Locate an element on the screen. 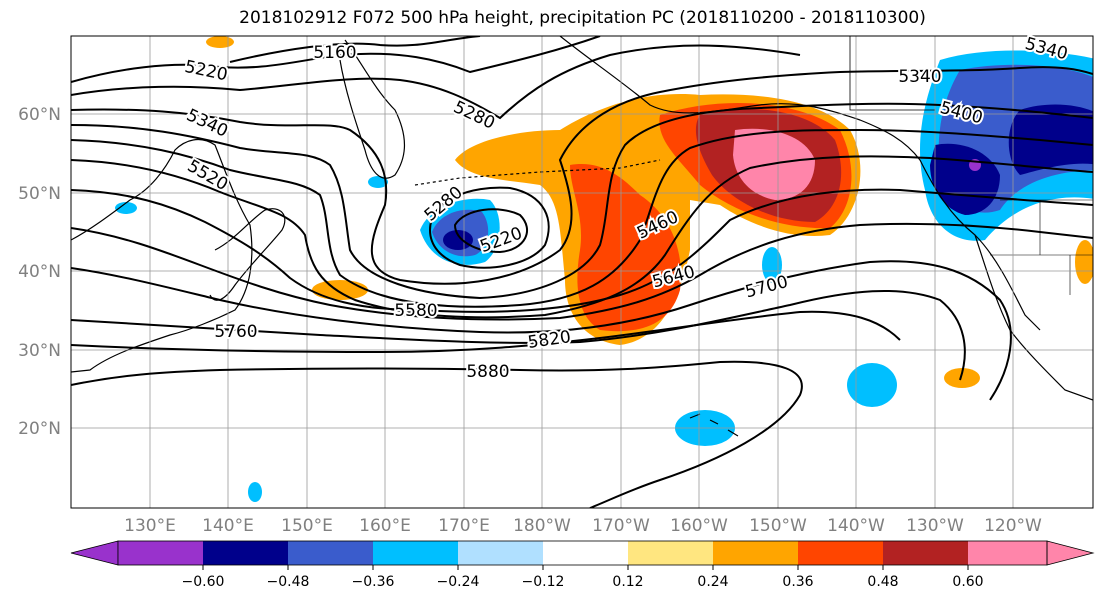 This screenshot has width=1105, height=601. aleutian-chain is located at coordinates (537, 172).